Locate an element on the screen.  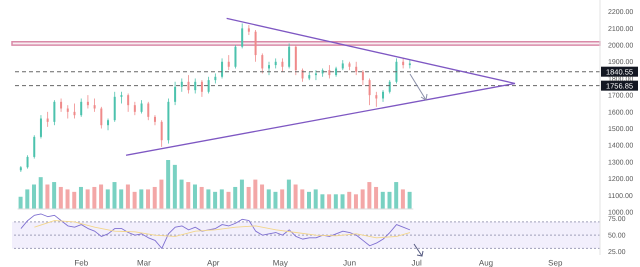
x-tick-label: Apr is located at coordinates (213, 262).